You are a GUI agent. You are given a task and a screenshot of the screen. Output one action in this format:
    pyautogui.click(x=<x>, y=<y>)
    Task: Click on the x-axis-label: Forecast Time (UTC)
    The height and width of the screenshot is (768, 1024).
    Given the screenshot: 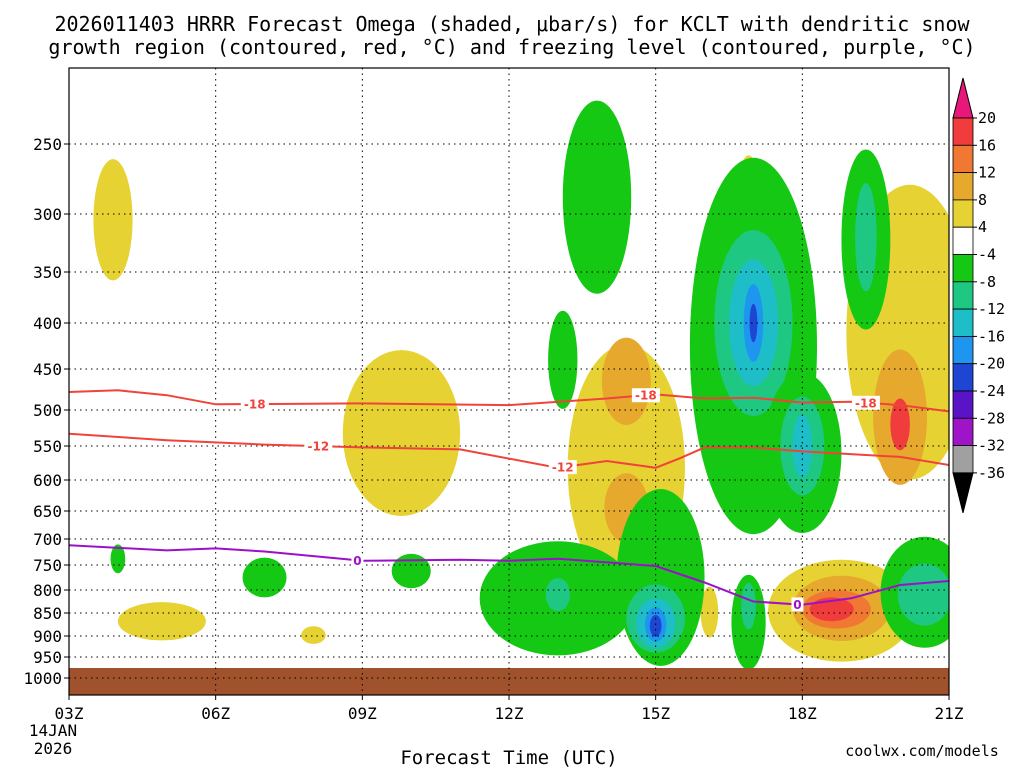 What is the action you would take?
    pyautogui.click(x=508, y=757)
    